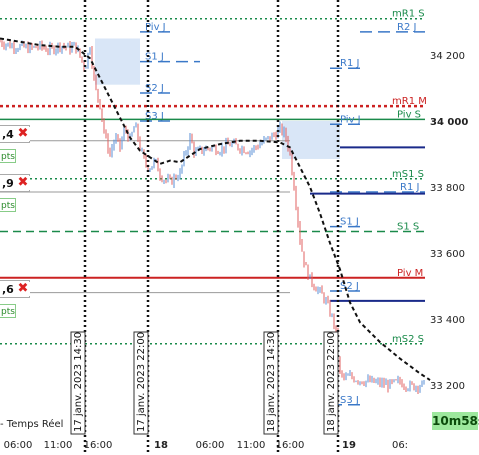 This screenshot has width=479, height=455. I want to click on session-marker-label: 18 janv. 2023 22:00, so click(331, 382).